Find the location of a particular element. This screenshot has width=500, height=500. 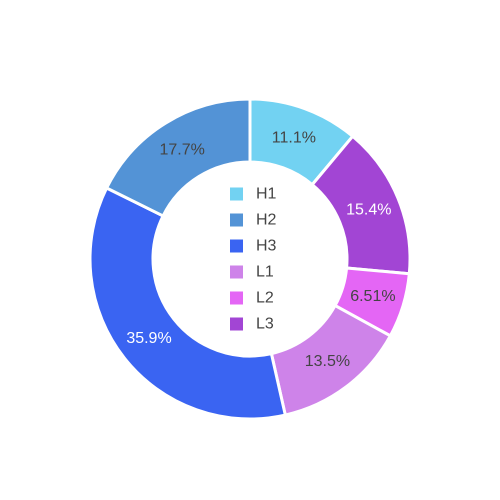

slice-h2 is located at coordinates (178, 157).